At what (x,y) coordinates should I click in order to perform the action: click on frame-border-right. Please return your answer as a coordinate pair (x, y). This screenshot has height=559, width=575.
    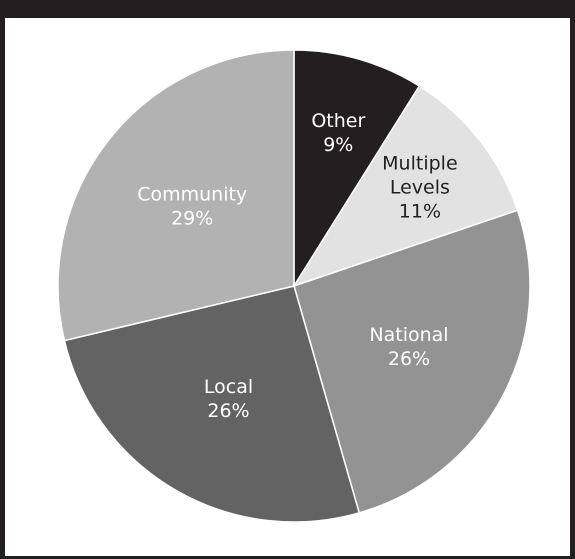
    Looking at the image, I should click on (572, 279).